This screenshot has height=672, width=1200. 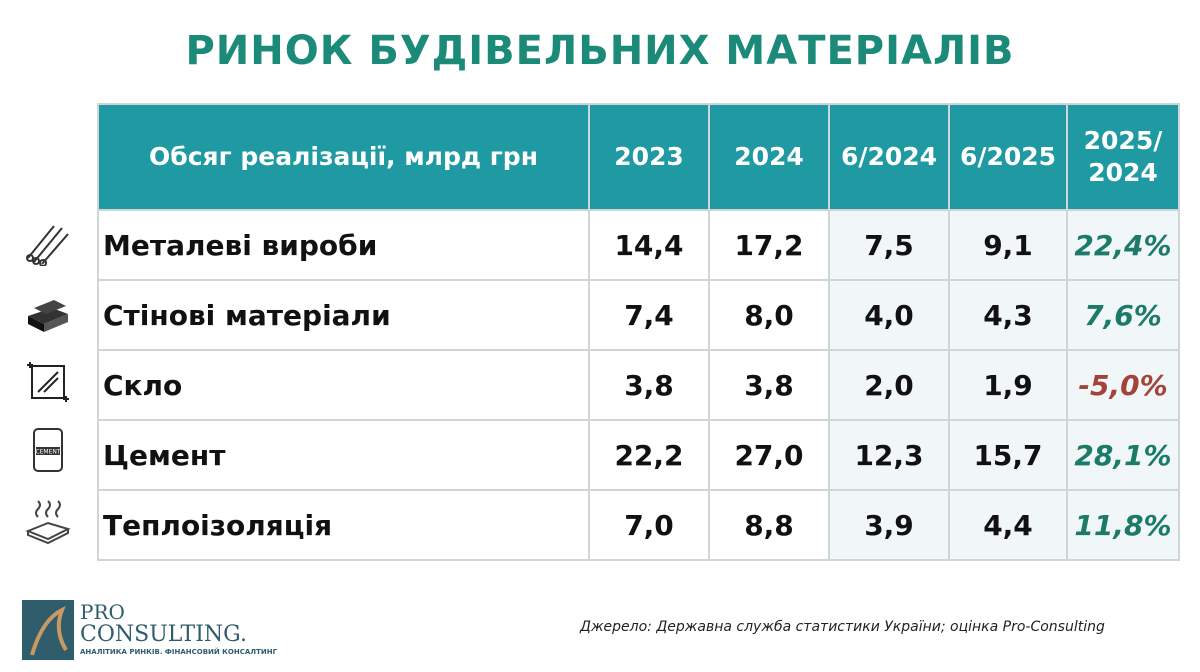 I want to click on cell: 4,0, so click(x=889, y=315).